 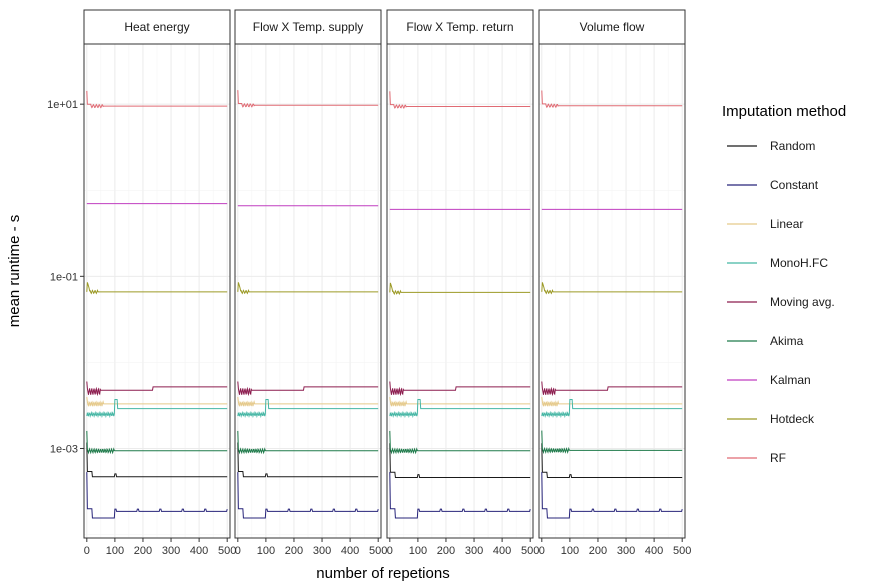 I want to click on legend-item: Akima, so click(x=765, y=341).